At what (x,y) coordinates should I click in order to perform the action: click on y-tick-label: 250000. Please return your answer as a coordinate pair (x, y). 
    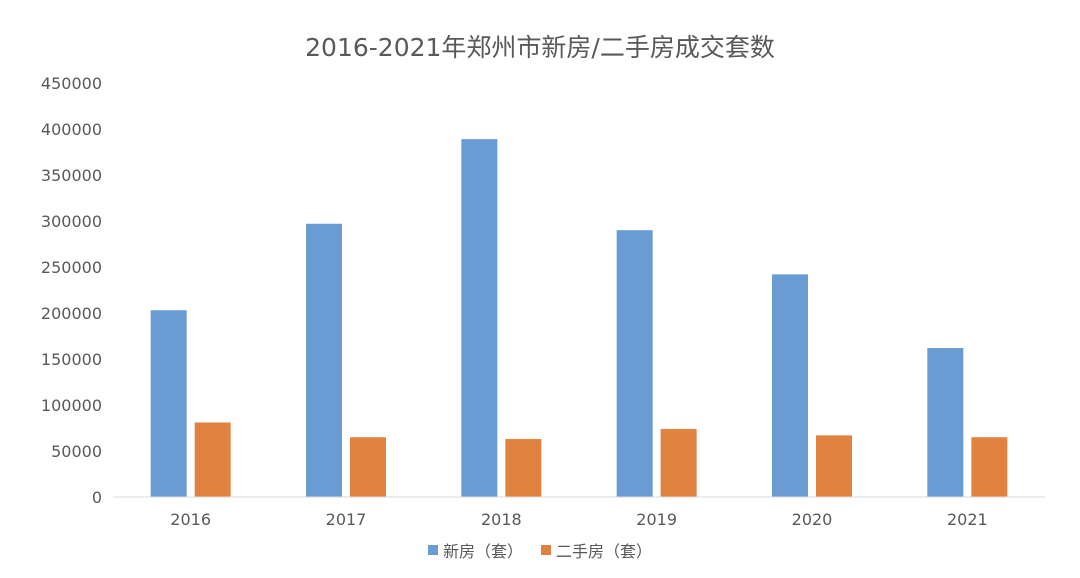
    Looking at the image, I should click on (71, 267).